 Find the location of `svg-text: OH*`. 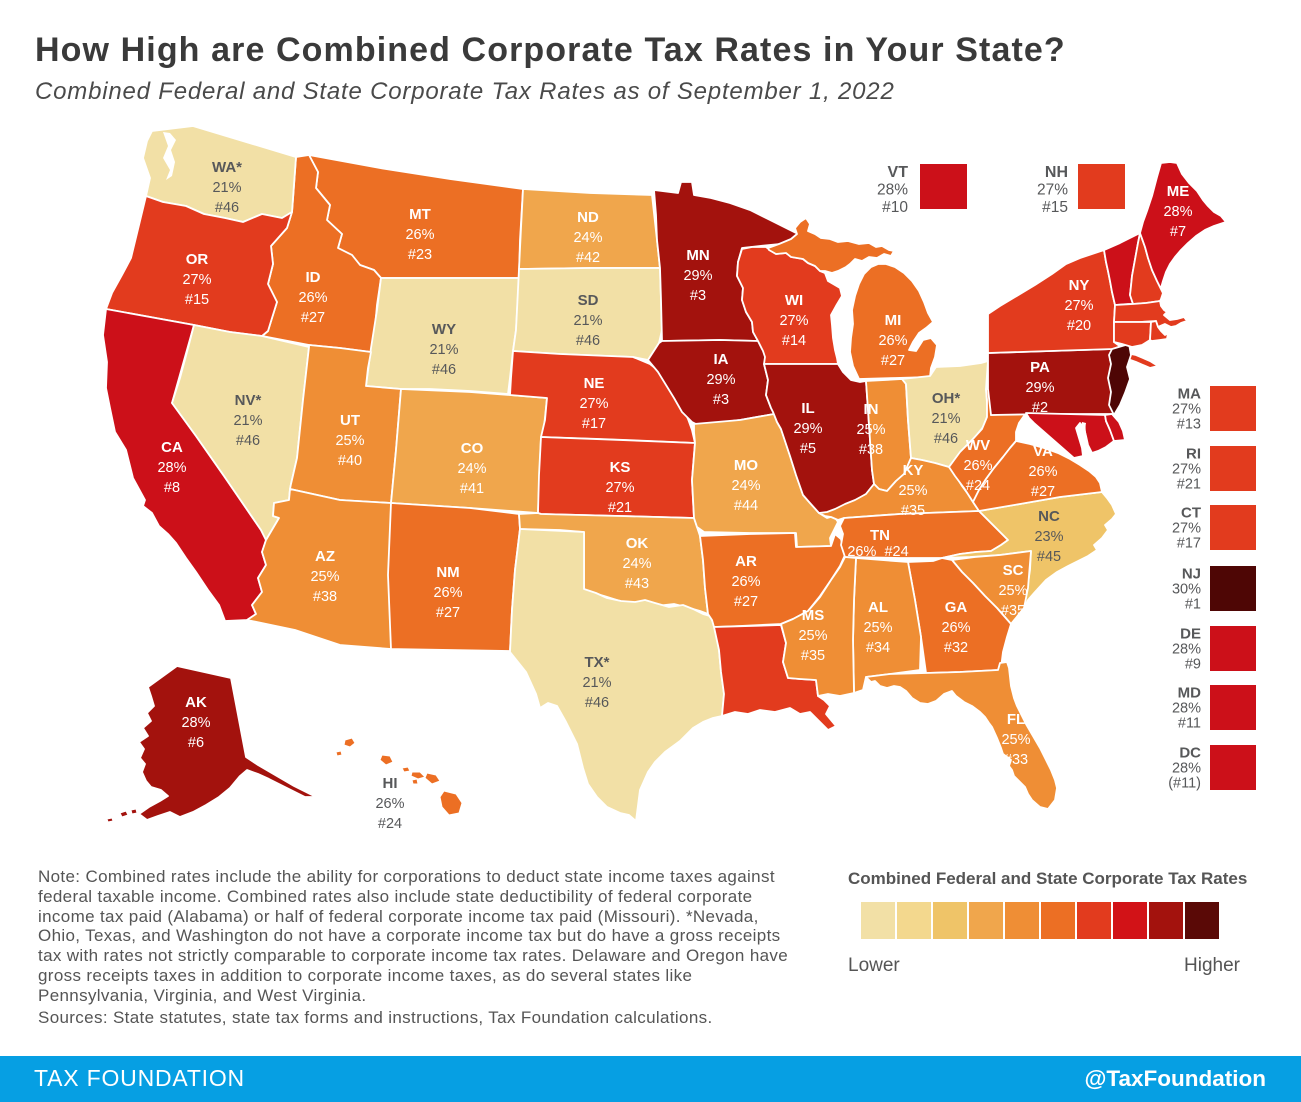

svg-text: OH* is located at coordinates (946, 398).